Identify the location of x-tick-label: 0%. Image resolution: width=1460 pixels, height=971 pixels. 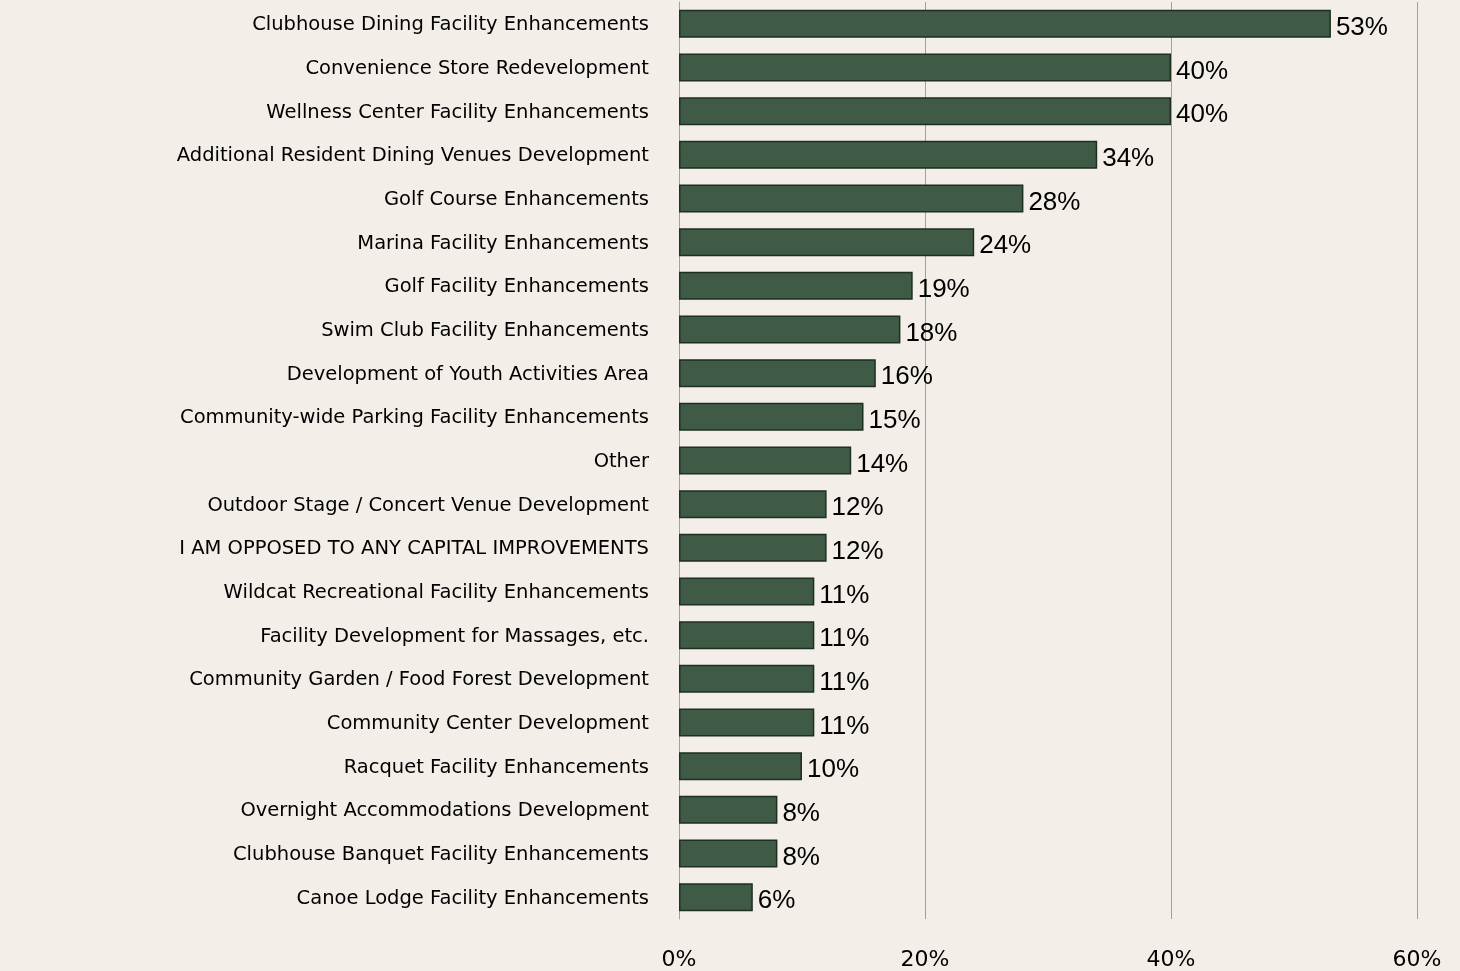
(679, 958).